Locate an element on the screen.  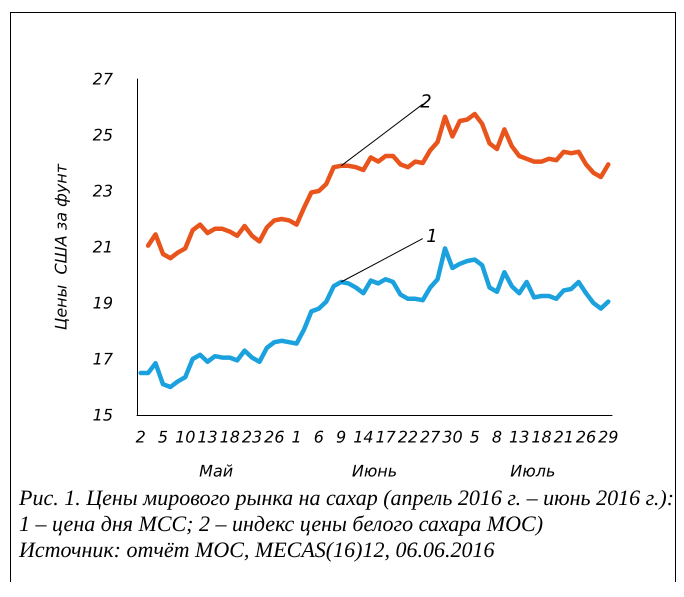
x-tick-label: 1 is located at coordinates (296, 437).